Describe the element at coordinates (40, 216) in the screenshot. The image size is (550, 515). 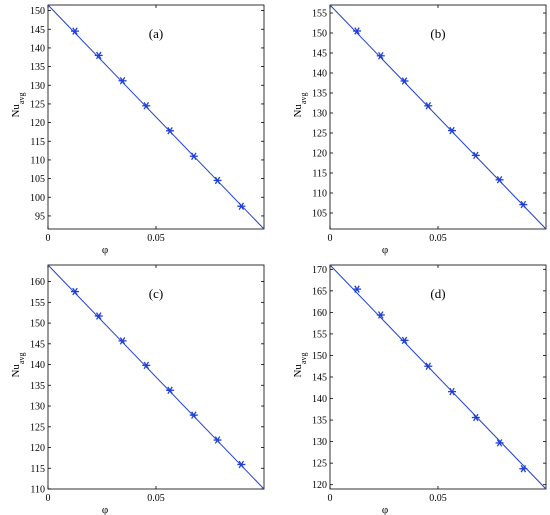
I see `y-tick-label: 95` at that location.